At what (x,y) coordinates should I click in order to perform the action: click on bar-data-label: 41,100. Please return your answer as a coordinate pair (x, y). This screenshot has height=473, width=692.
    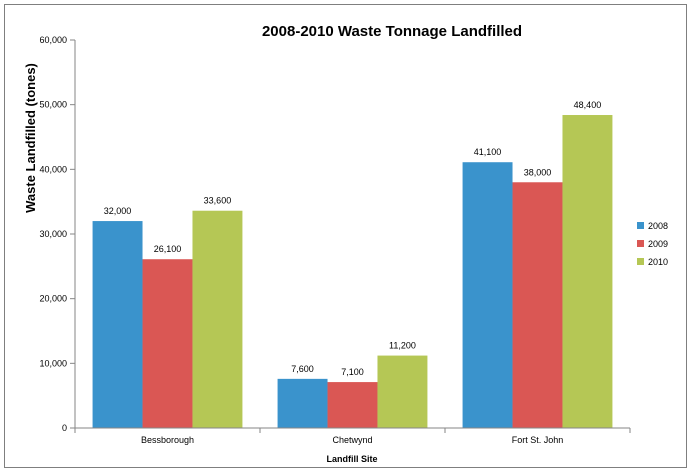
    Looking at the image, I should click on (488, 152).